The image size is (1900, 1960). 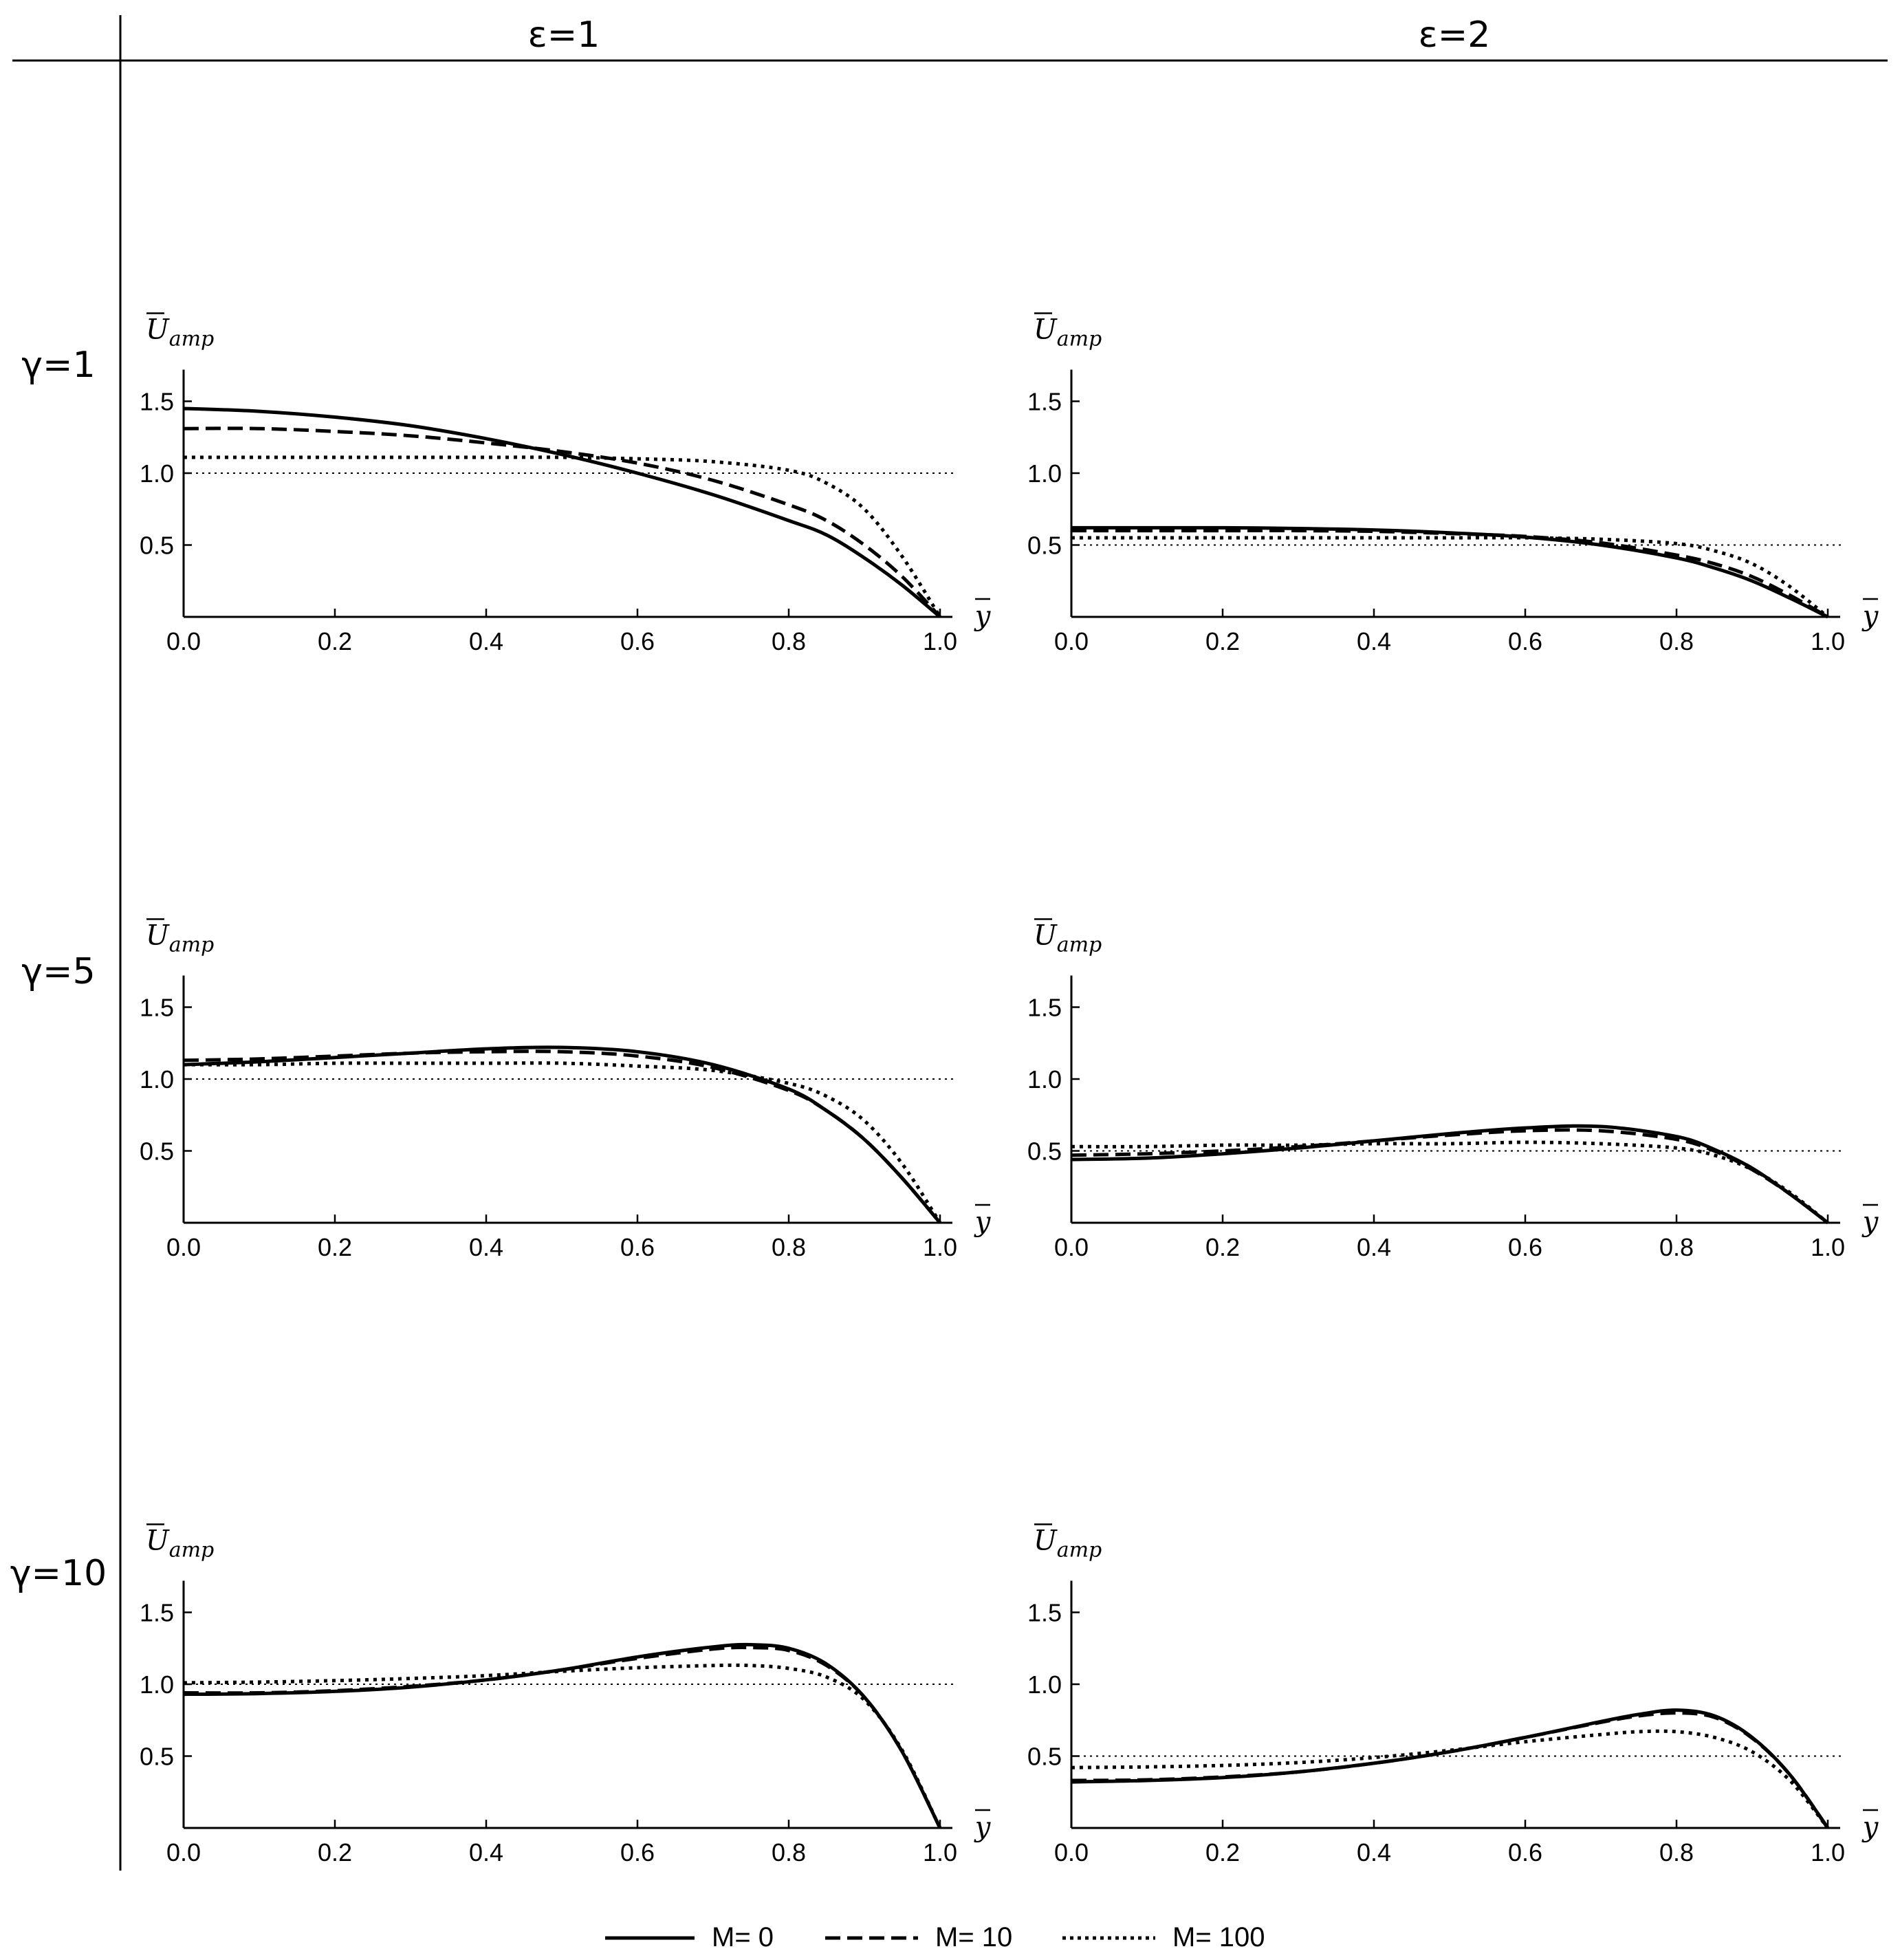 I want to click on panel-1-2: 0.0 0.2 0.4 0.6 0.8 1.0 0.5 1.0 1.5 Uamp y, so click(x=1453, y=483).